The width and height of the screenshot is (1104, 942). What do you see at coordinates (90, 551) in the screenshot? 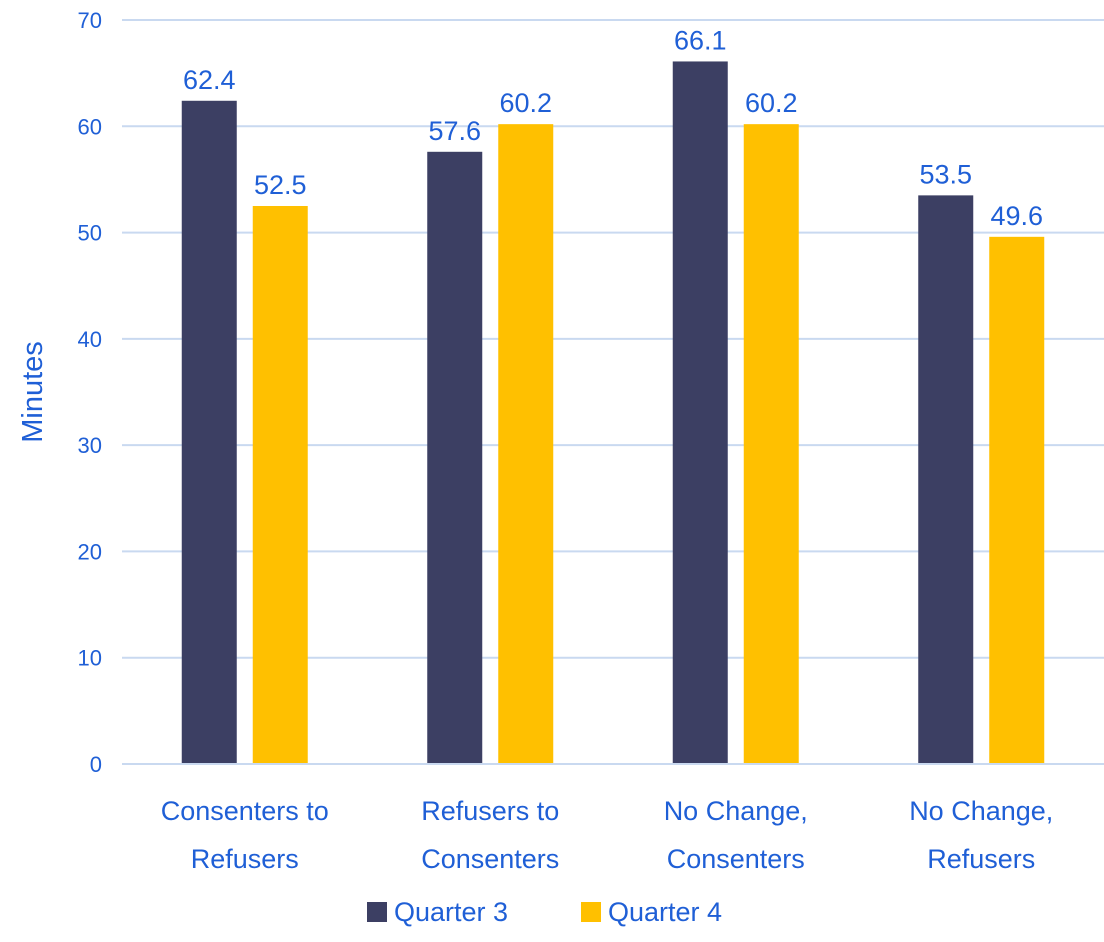
I see `y-tick-label: 20` at bounding box center [90, 551].